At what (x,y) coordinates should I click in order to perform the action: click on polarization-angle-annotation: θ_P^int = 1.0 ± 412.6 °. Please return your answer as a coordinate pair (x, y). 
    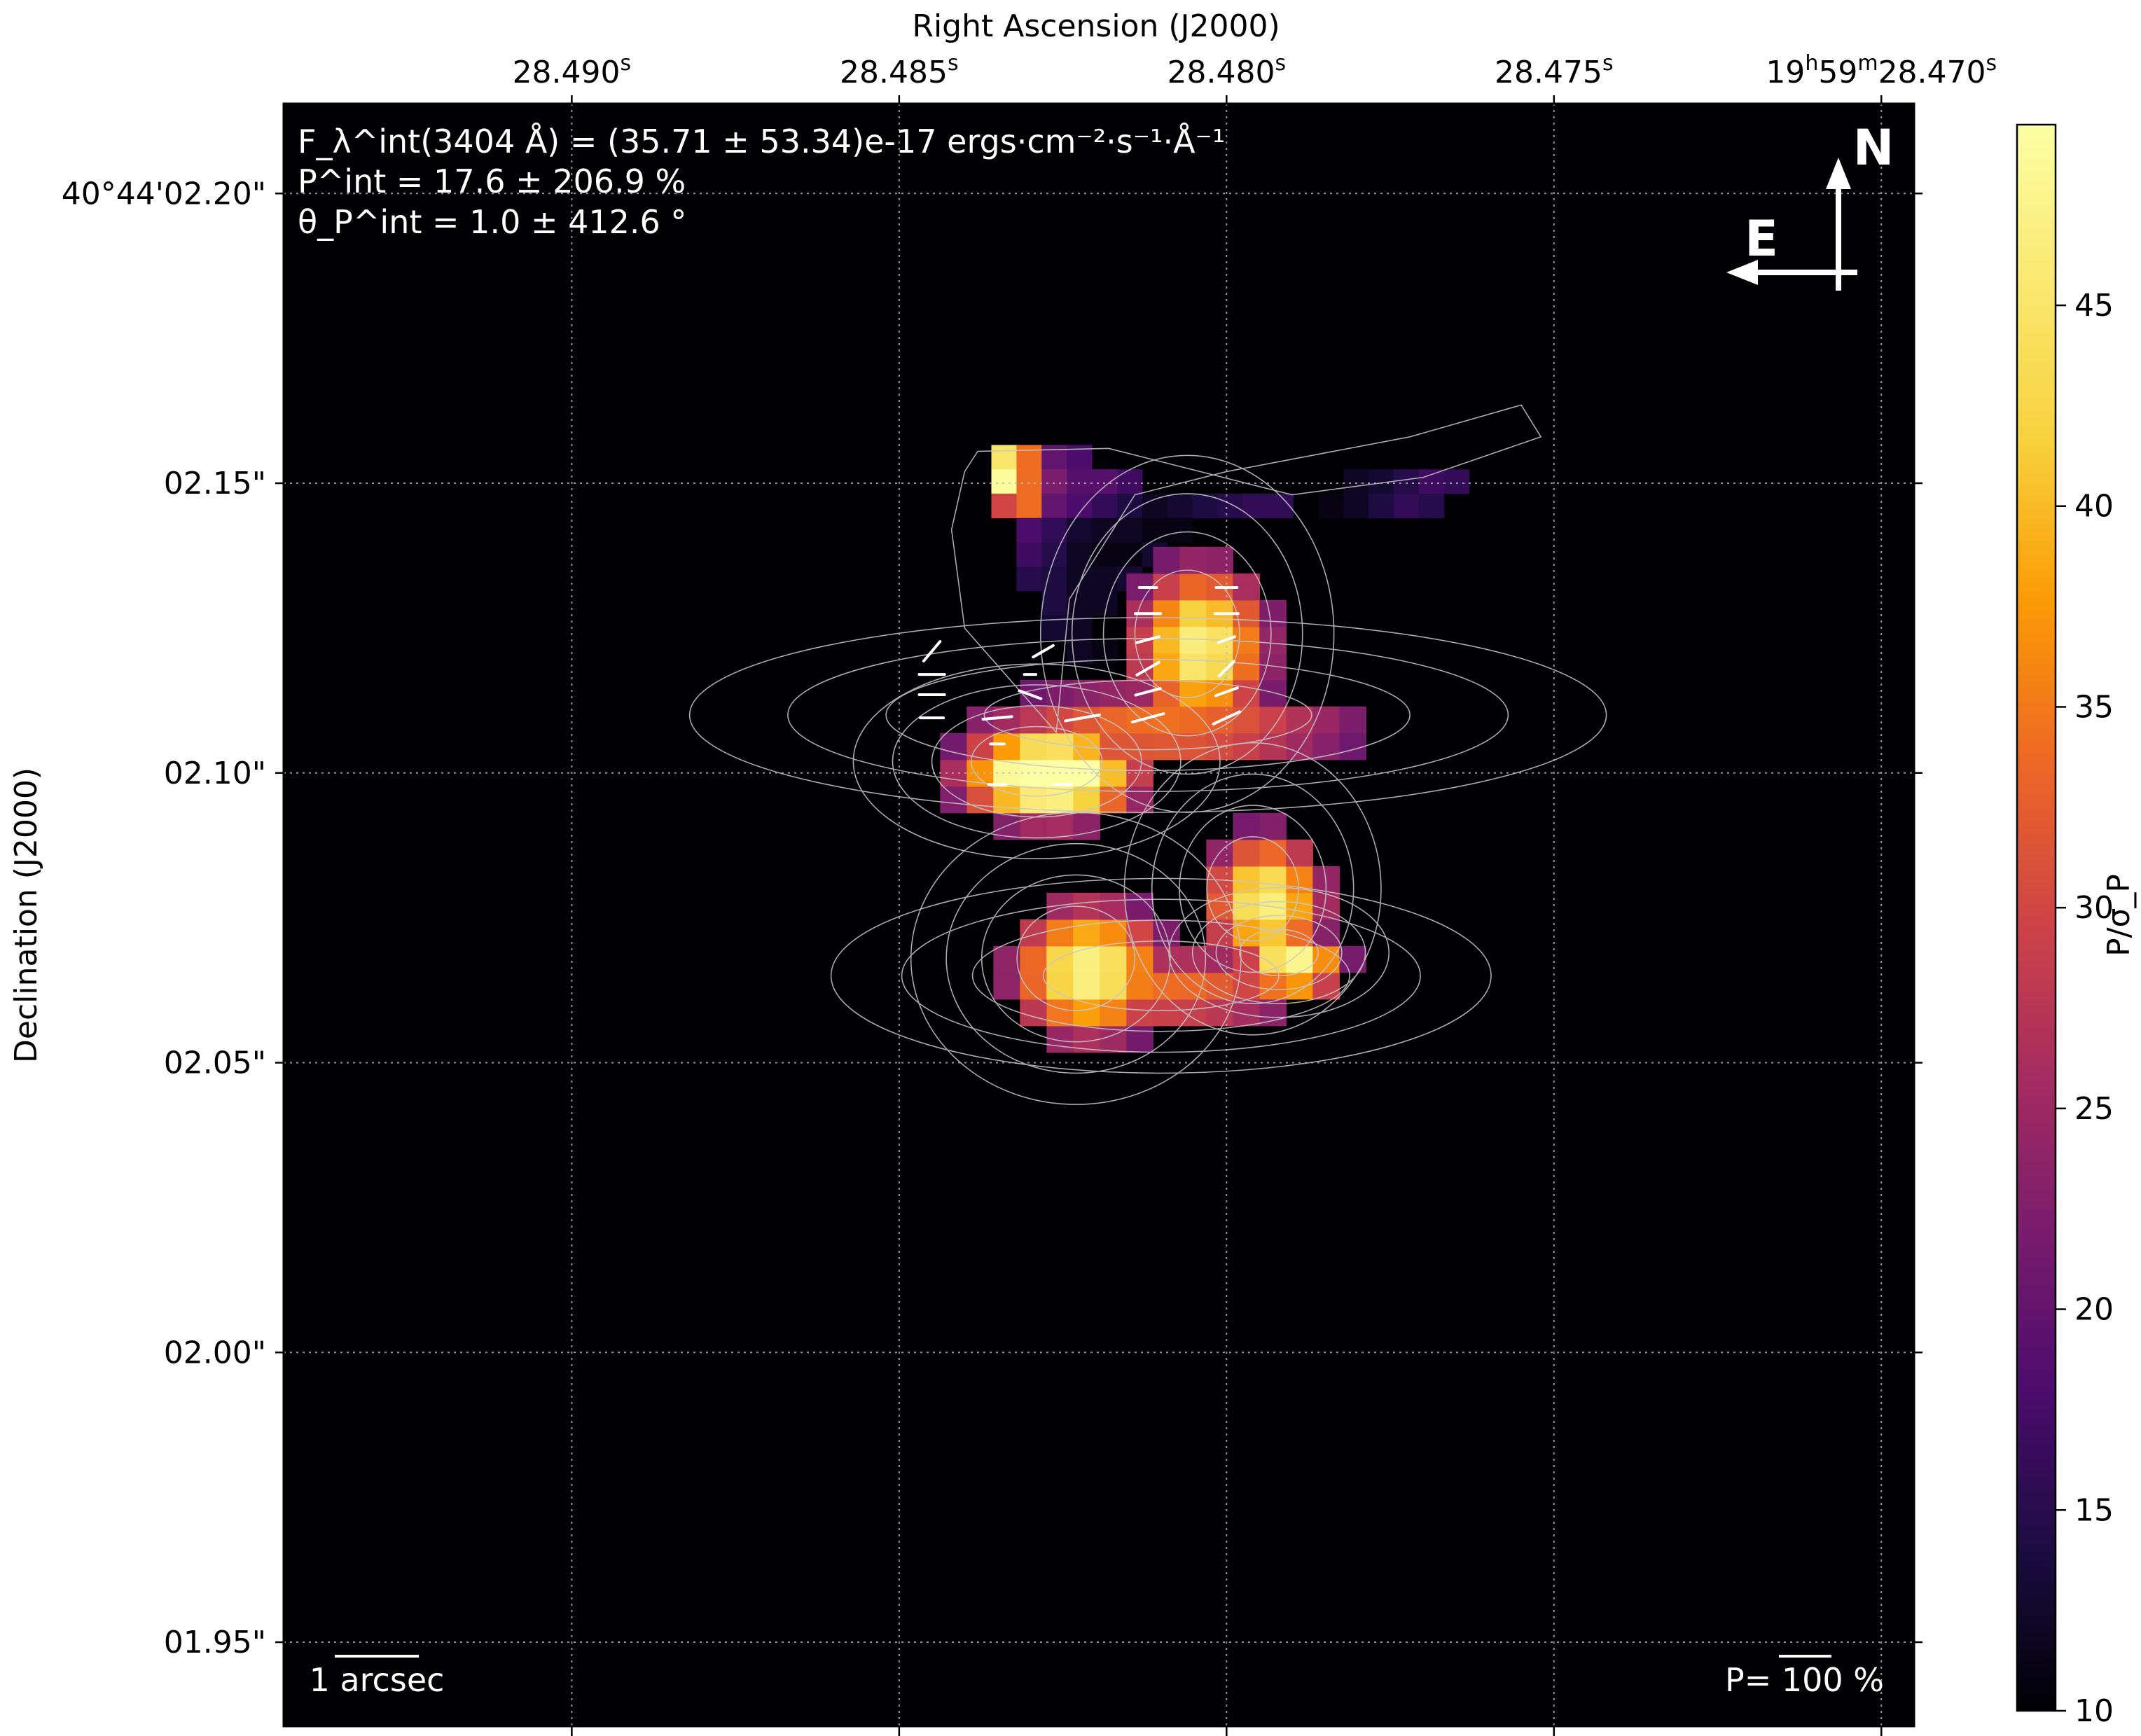
    Looking at the image, I should click on (492, 222).